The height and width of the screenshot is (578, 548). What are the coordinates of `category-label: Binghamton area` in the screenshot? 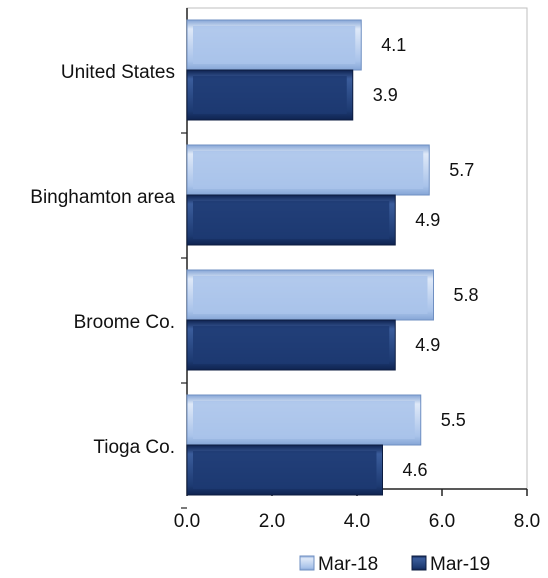 It's located at (102, 197).